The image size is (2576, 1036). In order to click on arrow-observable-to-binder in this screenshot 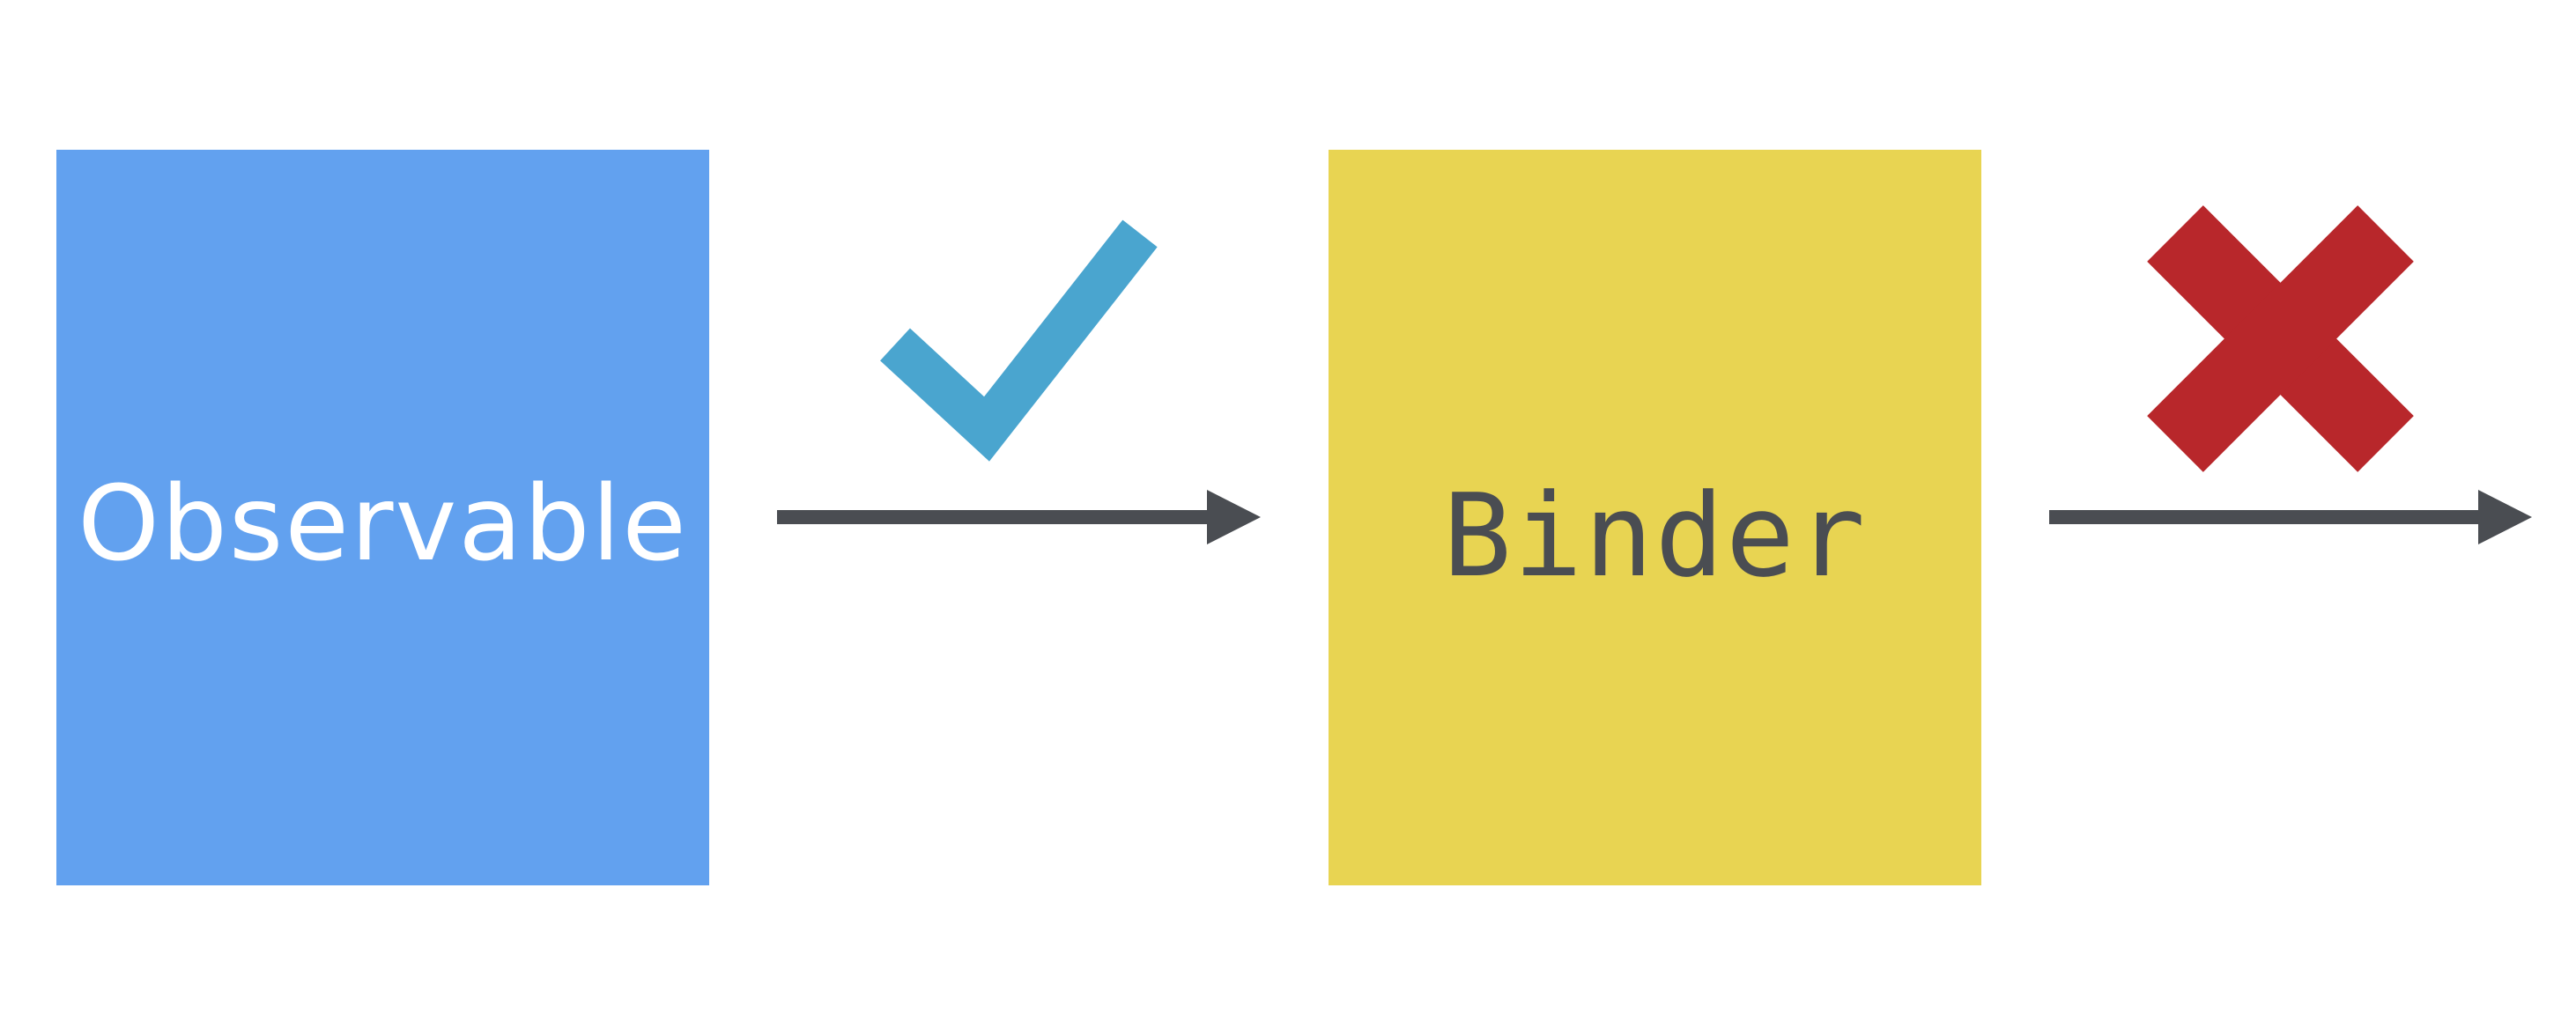, I will do `click(1019, 517)`.